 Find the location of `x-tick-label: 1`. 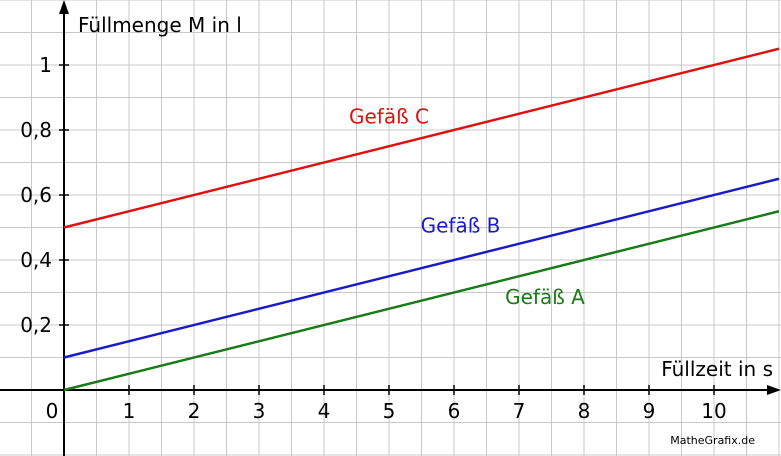

x-tick-label: 1 is located at coordinates (129, 411).